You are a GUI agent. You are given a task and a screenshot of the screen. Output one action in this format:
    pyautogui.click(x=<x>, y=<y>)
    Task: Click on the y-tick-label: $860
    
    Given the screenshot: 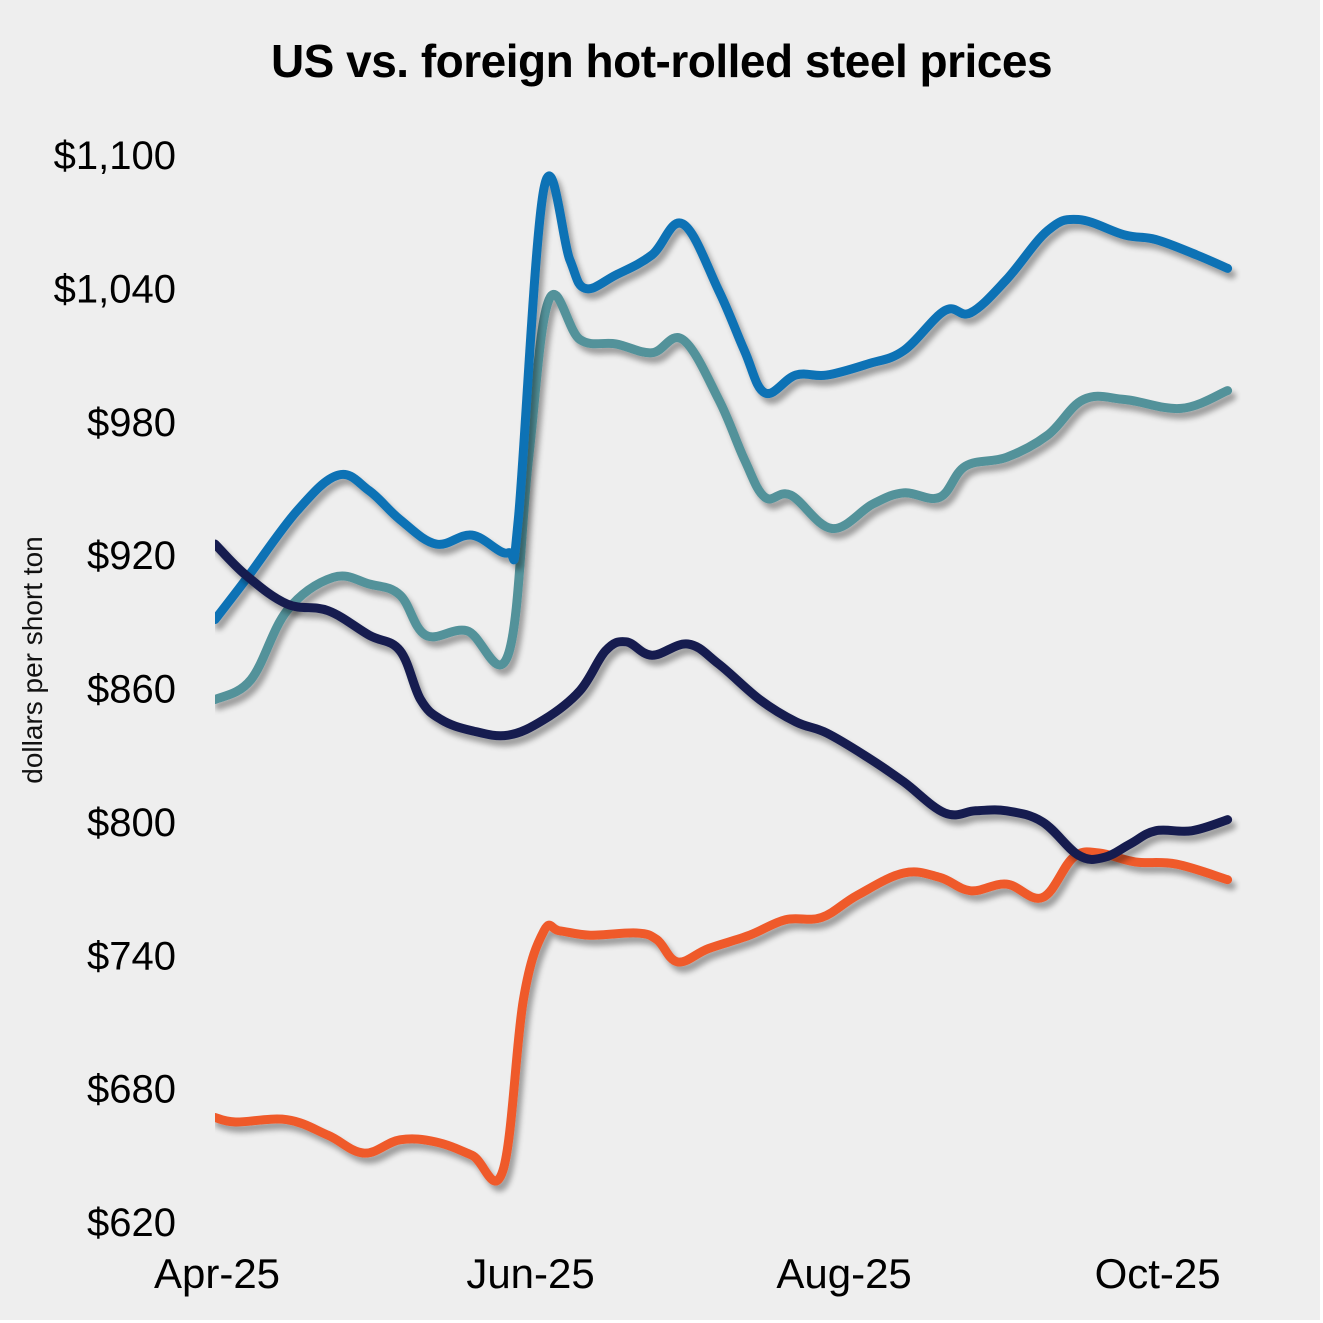 What is the action you would take?
    pyautogui.click(x=131, y=690)
    